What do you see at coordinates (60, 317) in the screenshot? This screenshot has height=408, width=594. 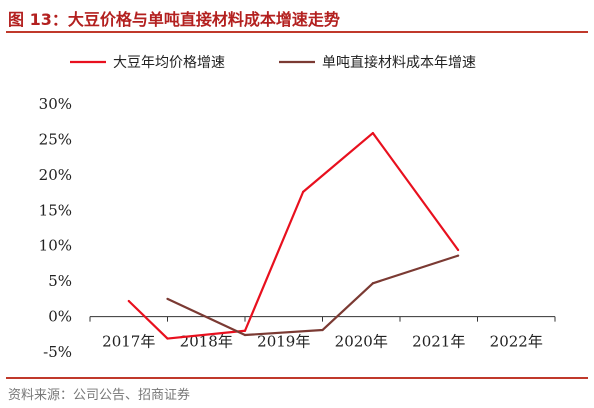 I see `y-tick-label: 0%` at bounding box center [60, 317].